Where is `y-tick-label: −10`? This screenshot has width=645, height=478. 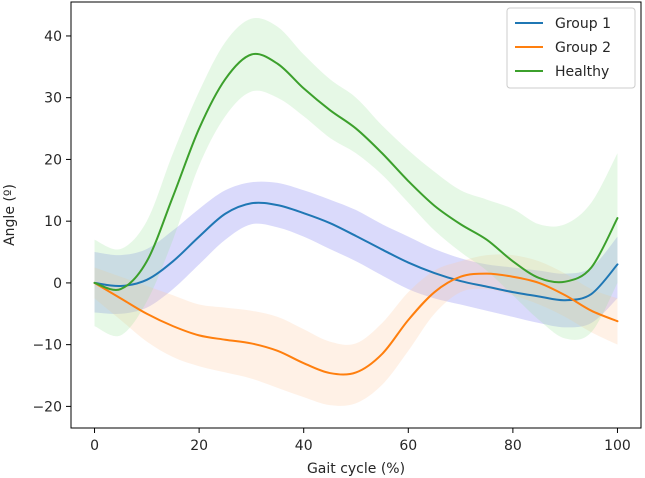
y-tick-label: −10 is located at coordinates (47, 346).